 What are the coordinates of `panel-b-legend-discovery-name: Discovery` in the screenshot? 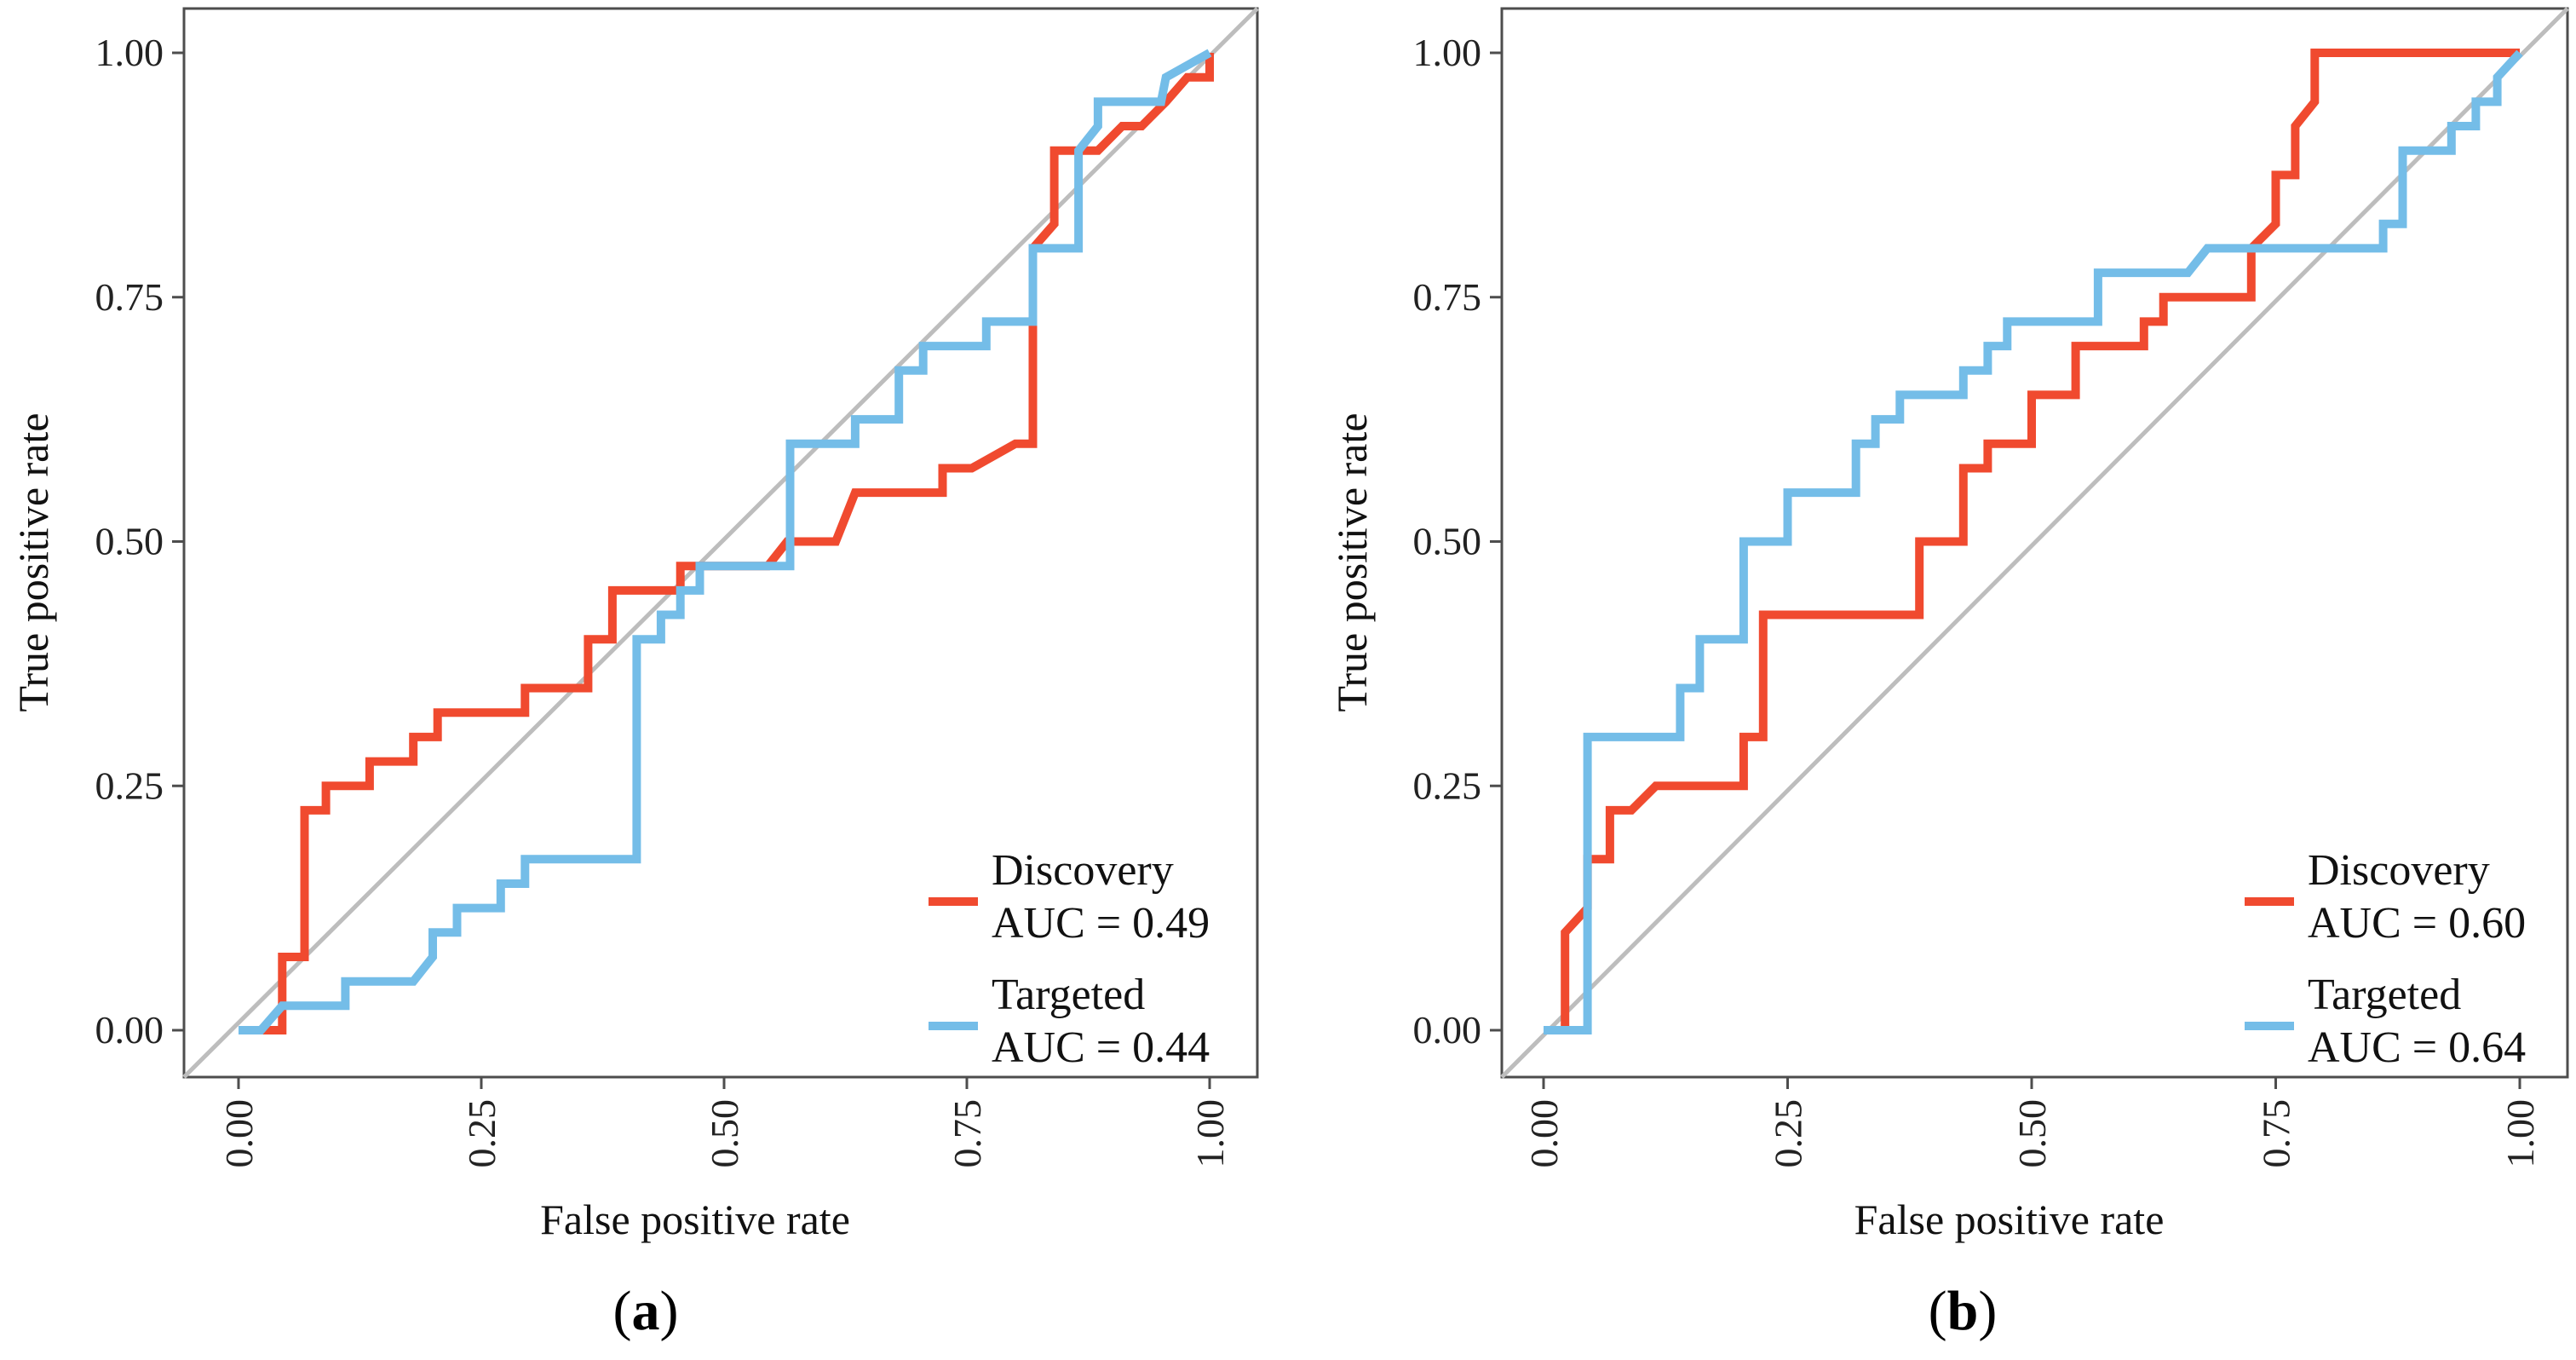 It's located at (2399, 870).